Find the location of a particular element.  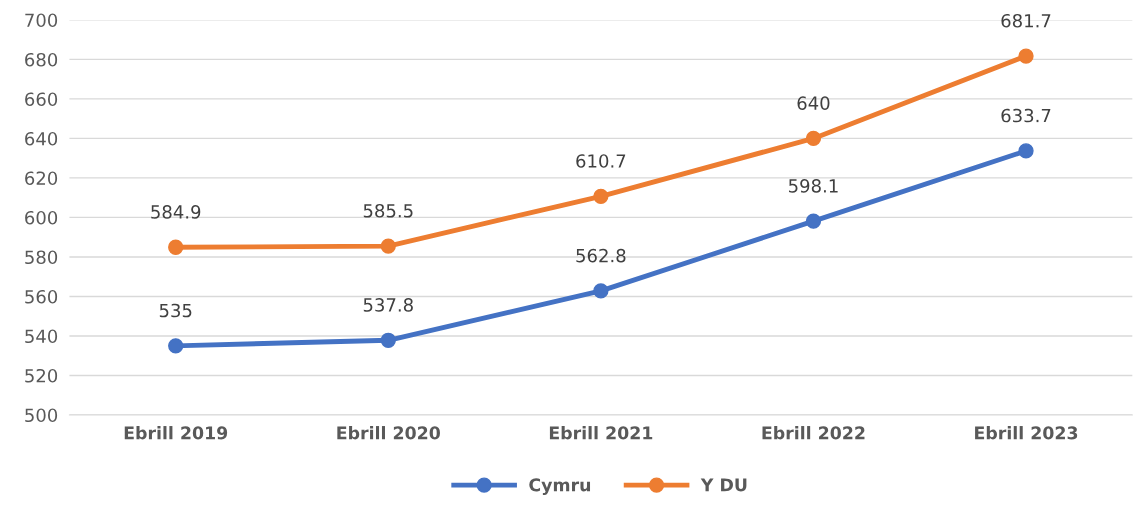

y-tick-label: 620 is located at coordinates (41, 178).